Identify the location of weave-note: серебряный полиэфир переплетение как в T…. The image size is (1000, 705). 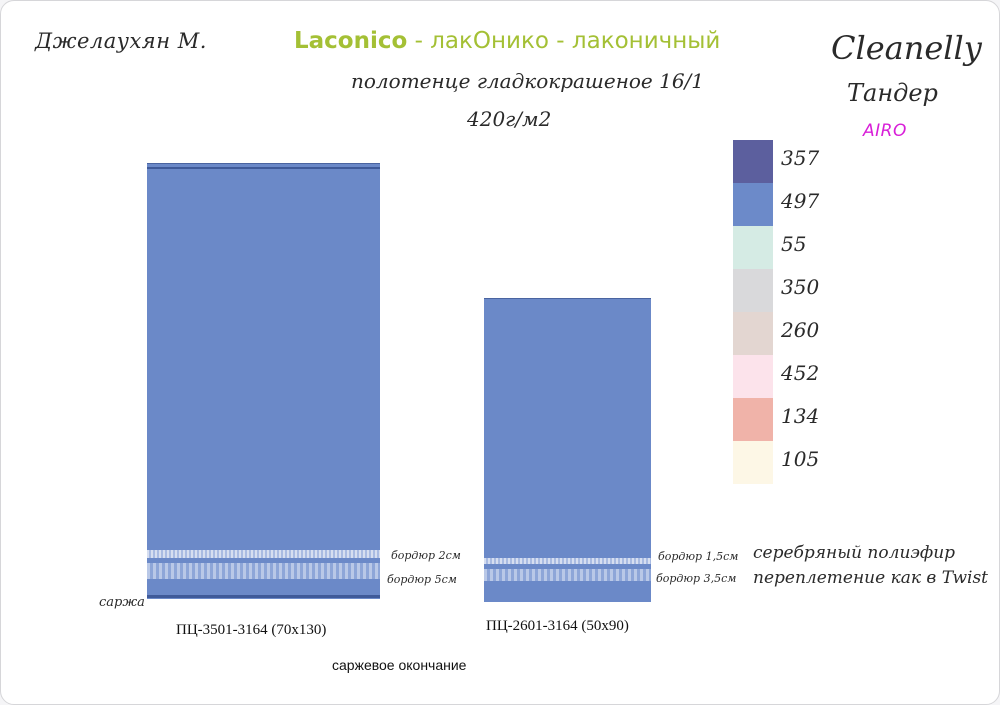
(870, 566).